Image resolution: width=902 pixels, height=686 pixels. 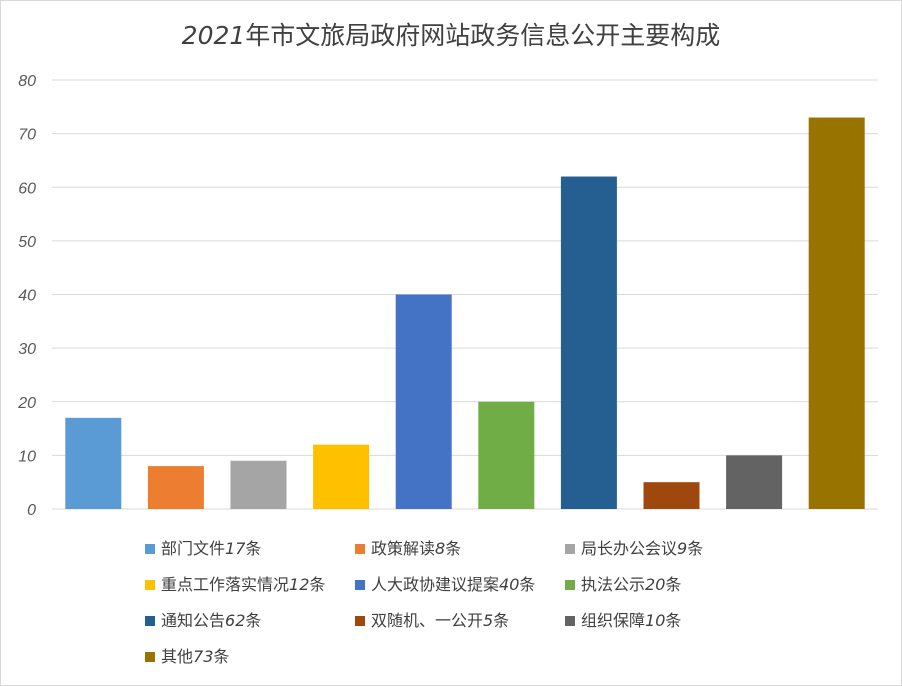 I want to click on legend-label: 部门文件17条, so click(x=211, y=548).